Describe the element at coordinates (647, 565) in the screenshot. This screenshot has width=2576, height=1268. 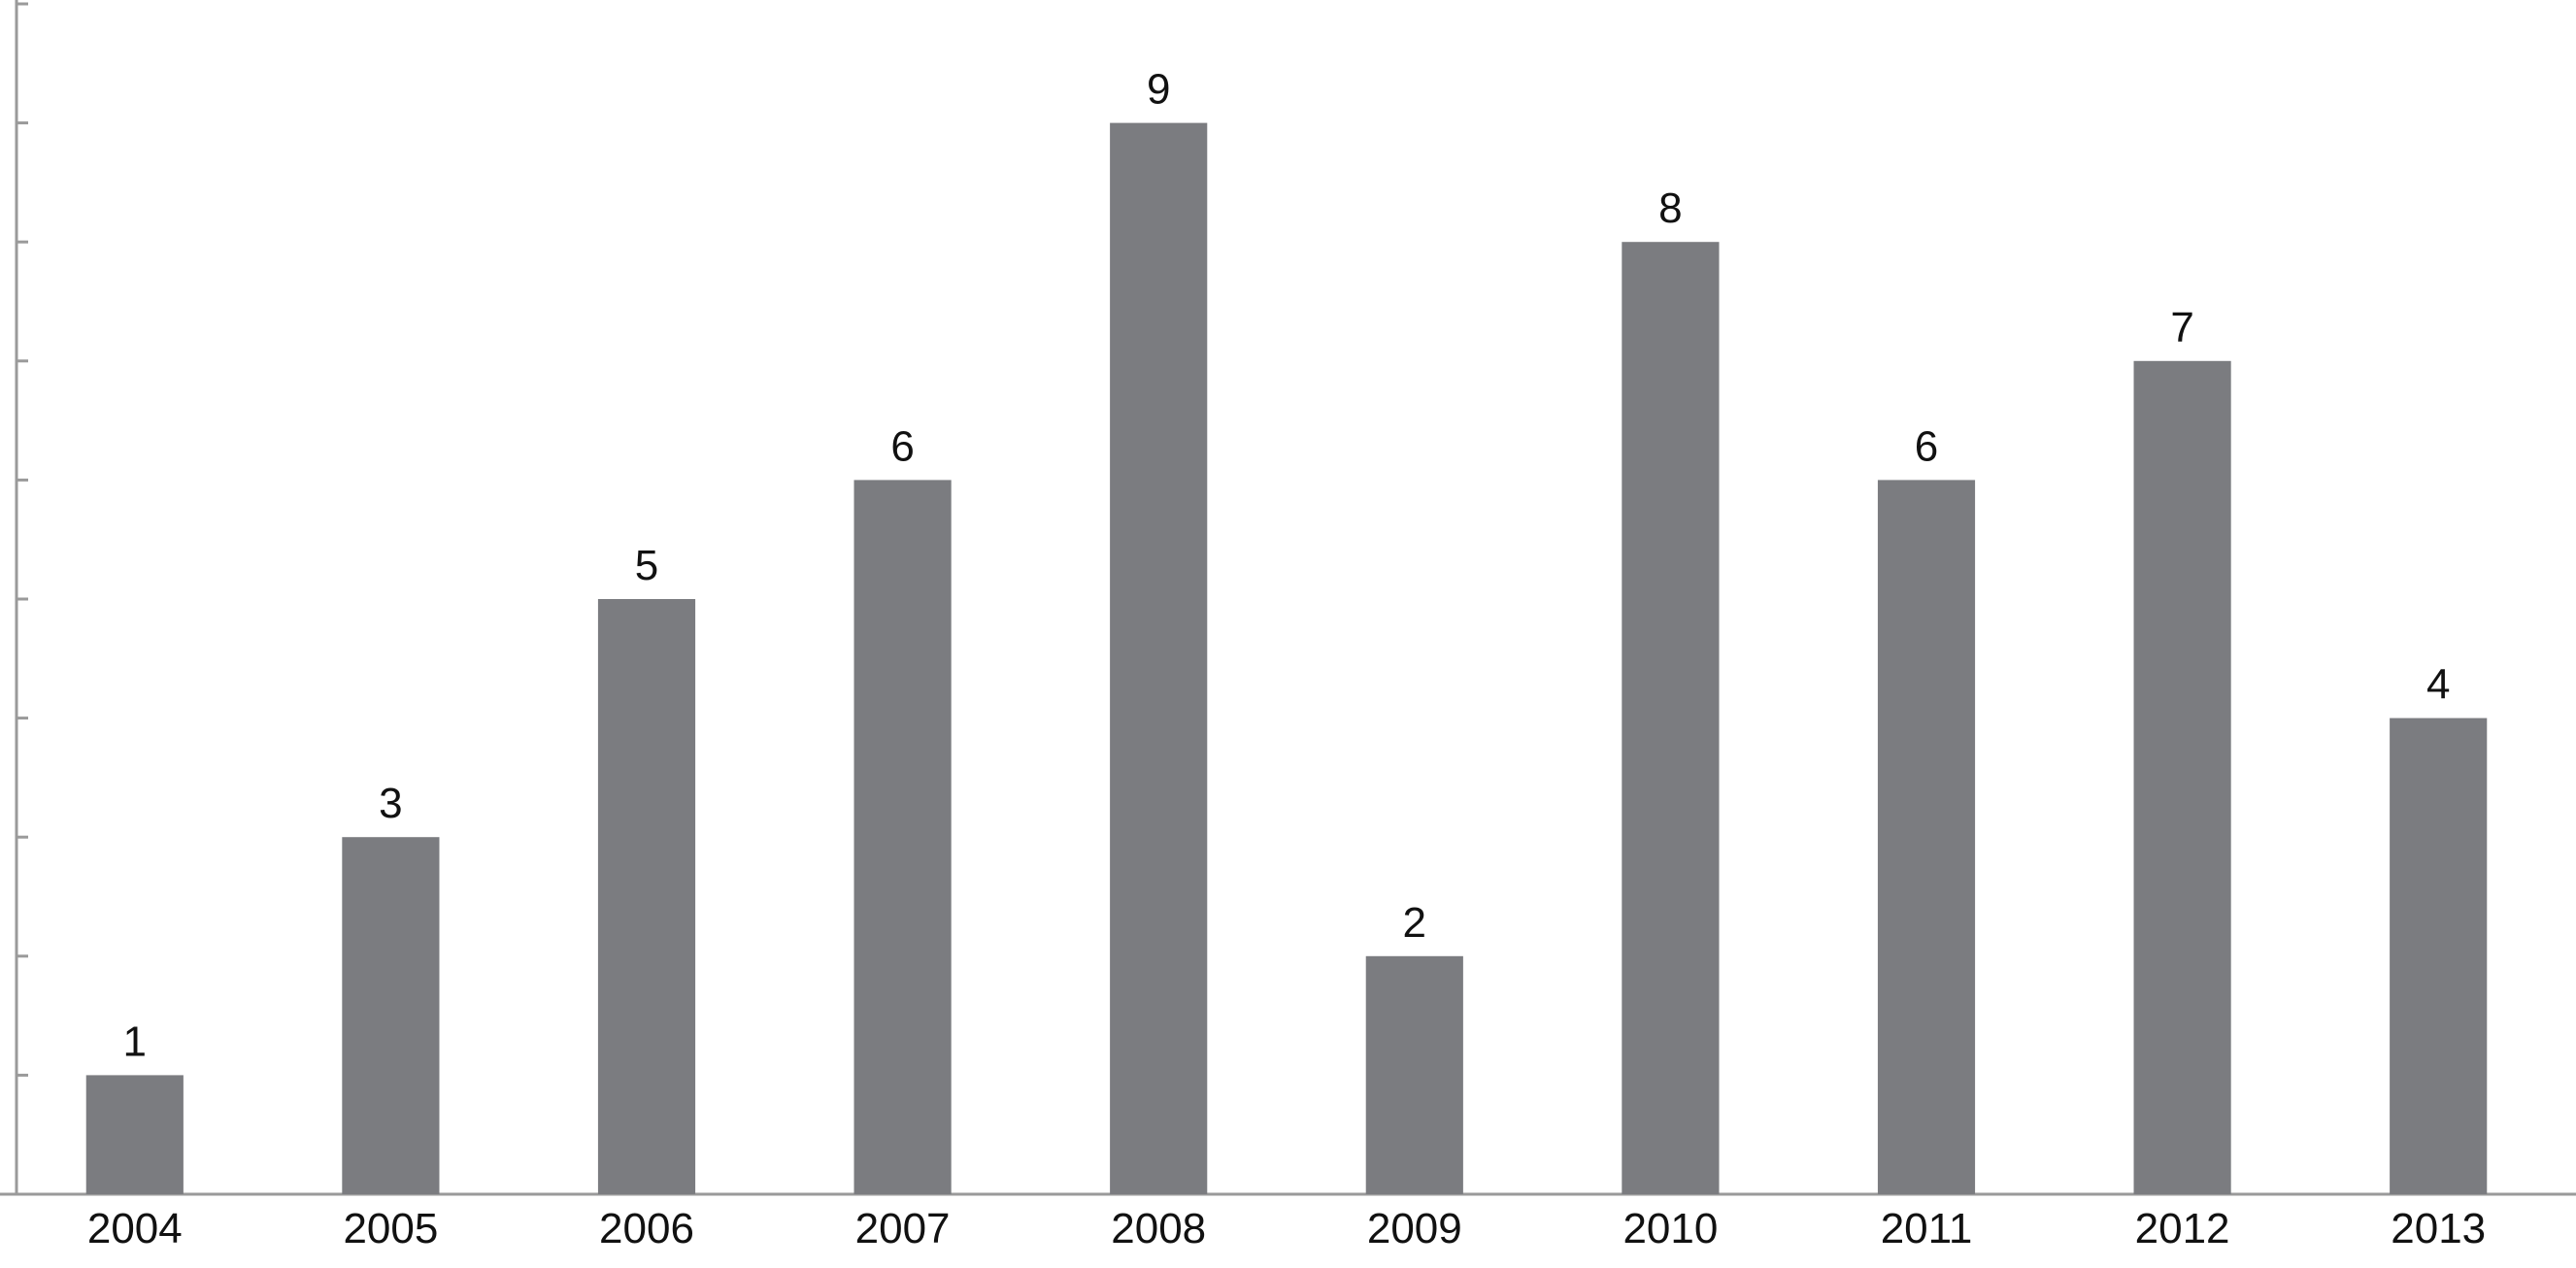
I see `data-label: 5` at that location.